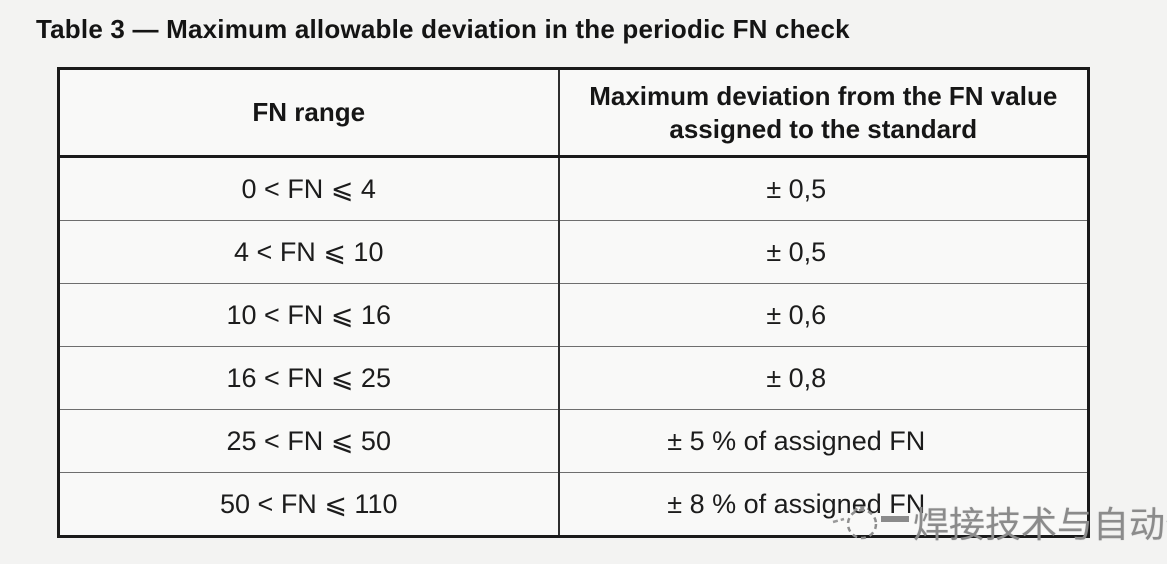 The image size is (1167, 564). Describe the element at coordinates (309, 252) in the screenshot. I see `fn-range-cell: 4 < FN ⩽ 10` at that location.